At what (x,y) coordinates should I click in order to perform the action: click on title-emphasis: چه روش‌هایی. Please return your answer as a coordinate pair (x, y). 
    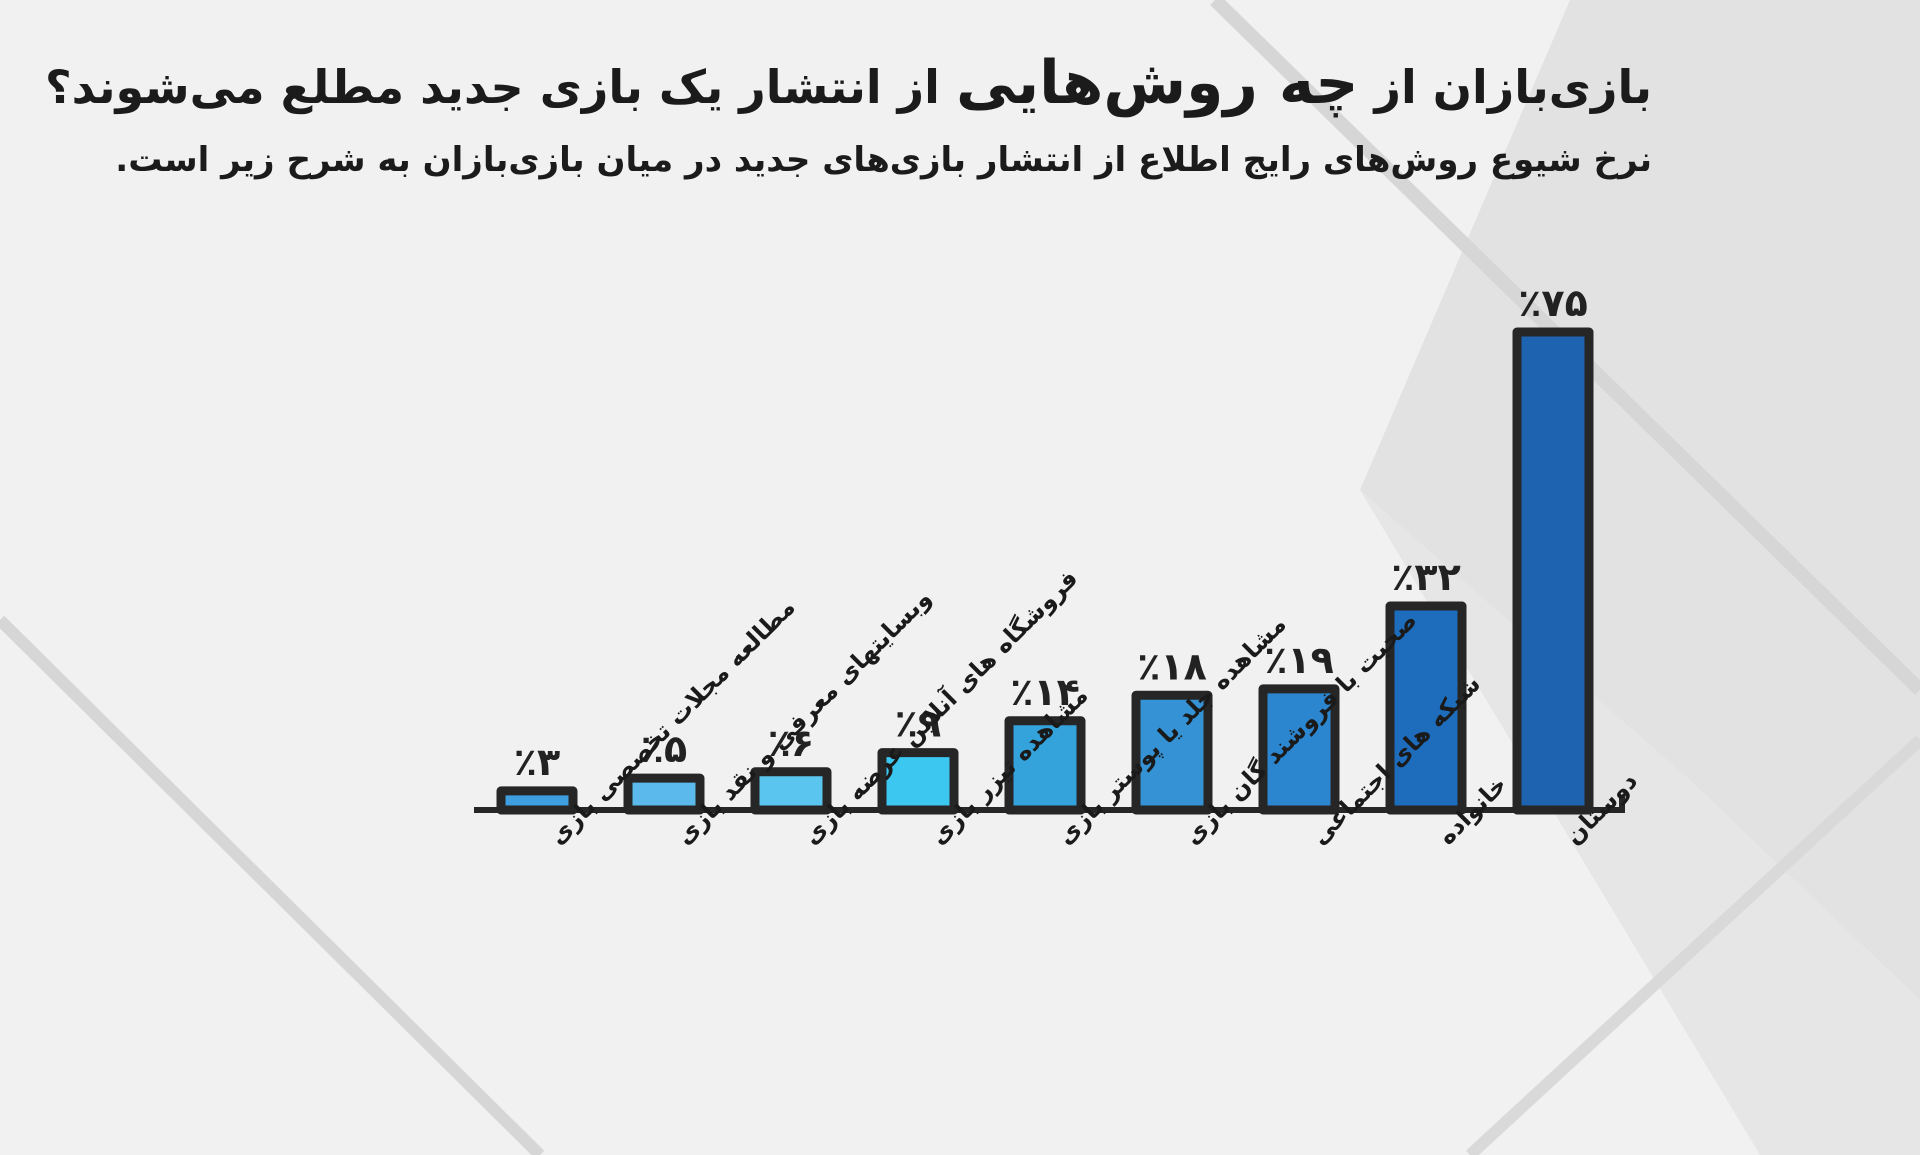
    Looking at the image, I should click on (1157, 83).